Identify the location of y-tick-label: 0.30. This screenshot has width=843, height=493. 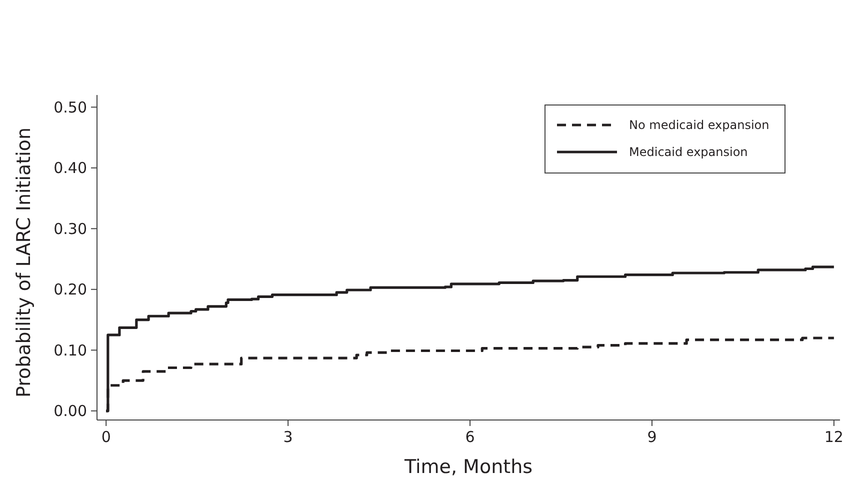
(70, 229).